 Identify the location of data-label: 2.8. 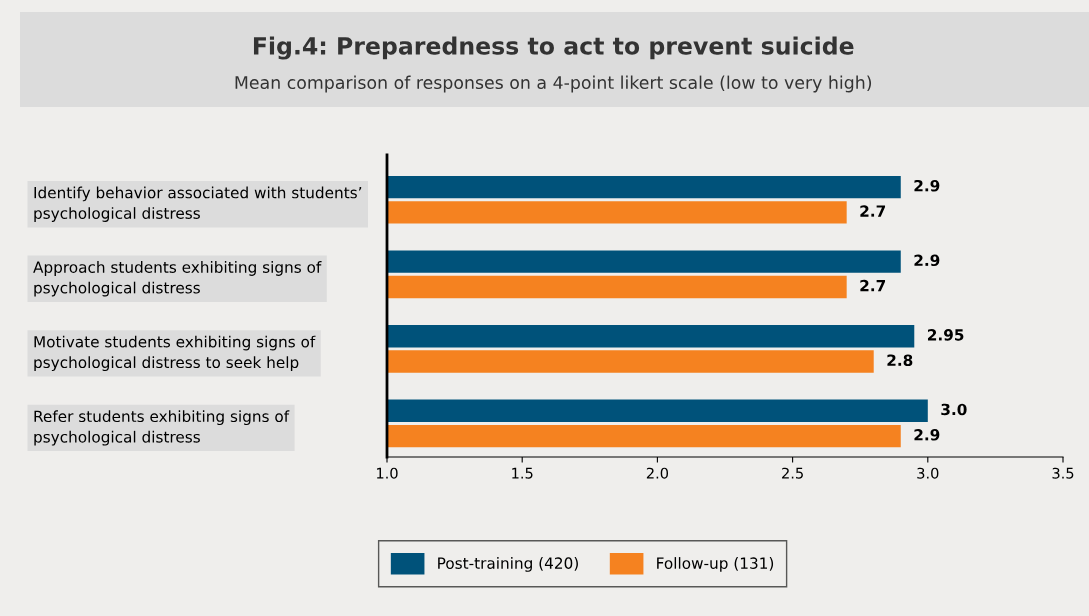
(900, 360).